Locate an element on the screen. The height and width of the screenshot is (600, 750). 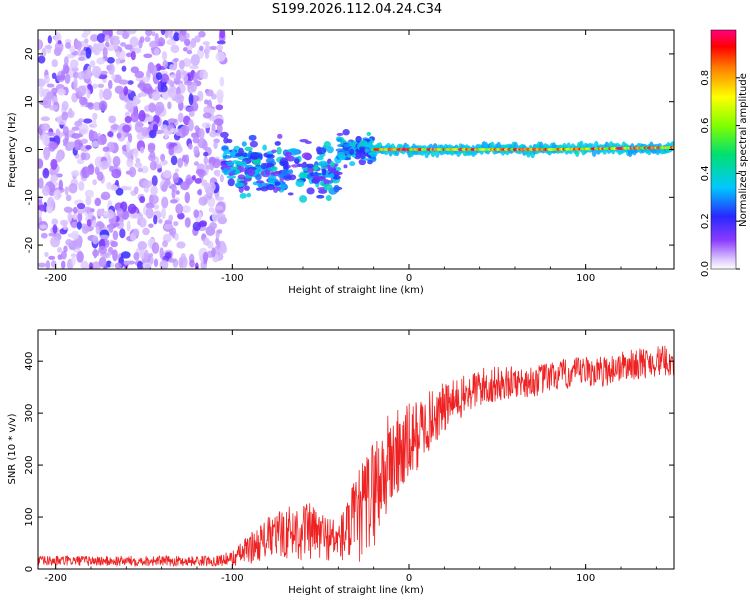
spectrogram-x-tick-label: 0 is located at coordinates (409, 278).